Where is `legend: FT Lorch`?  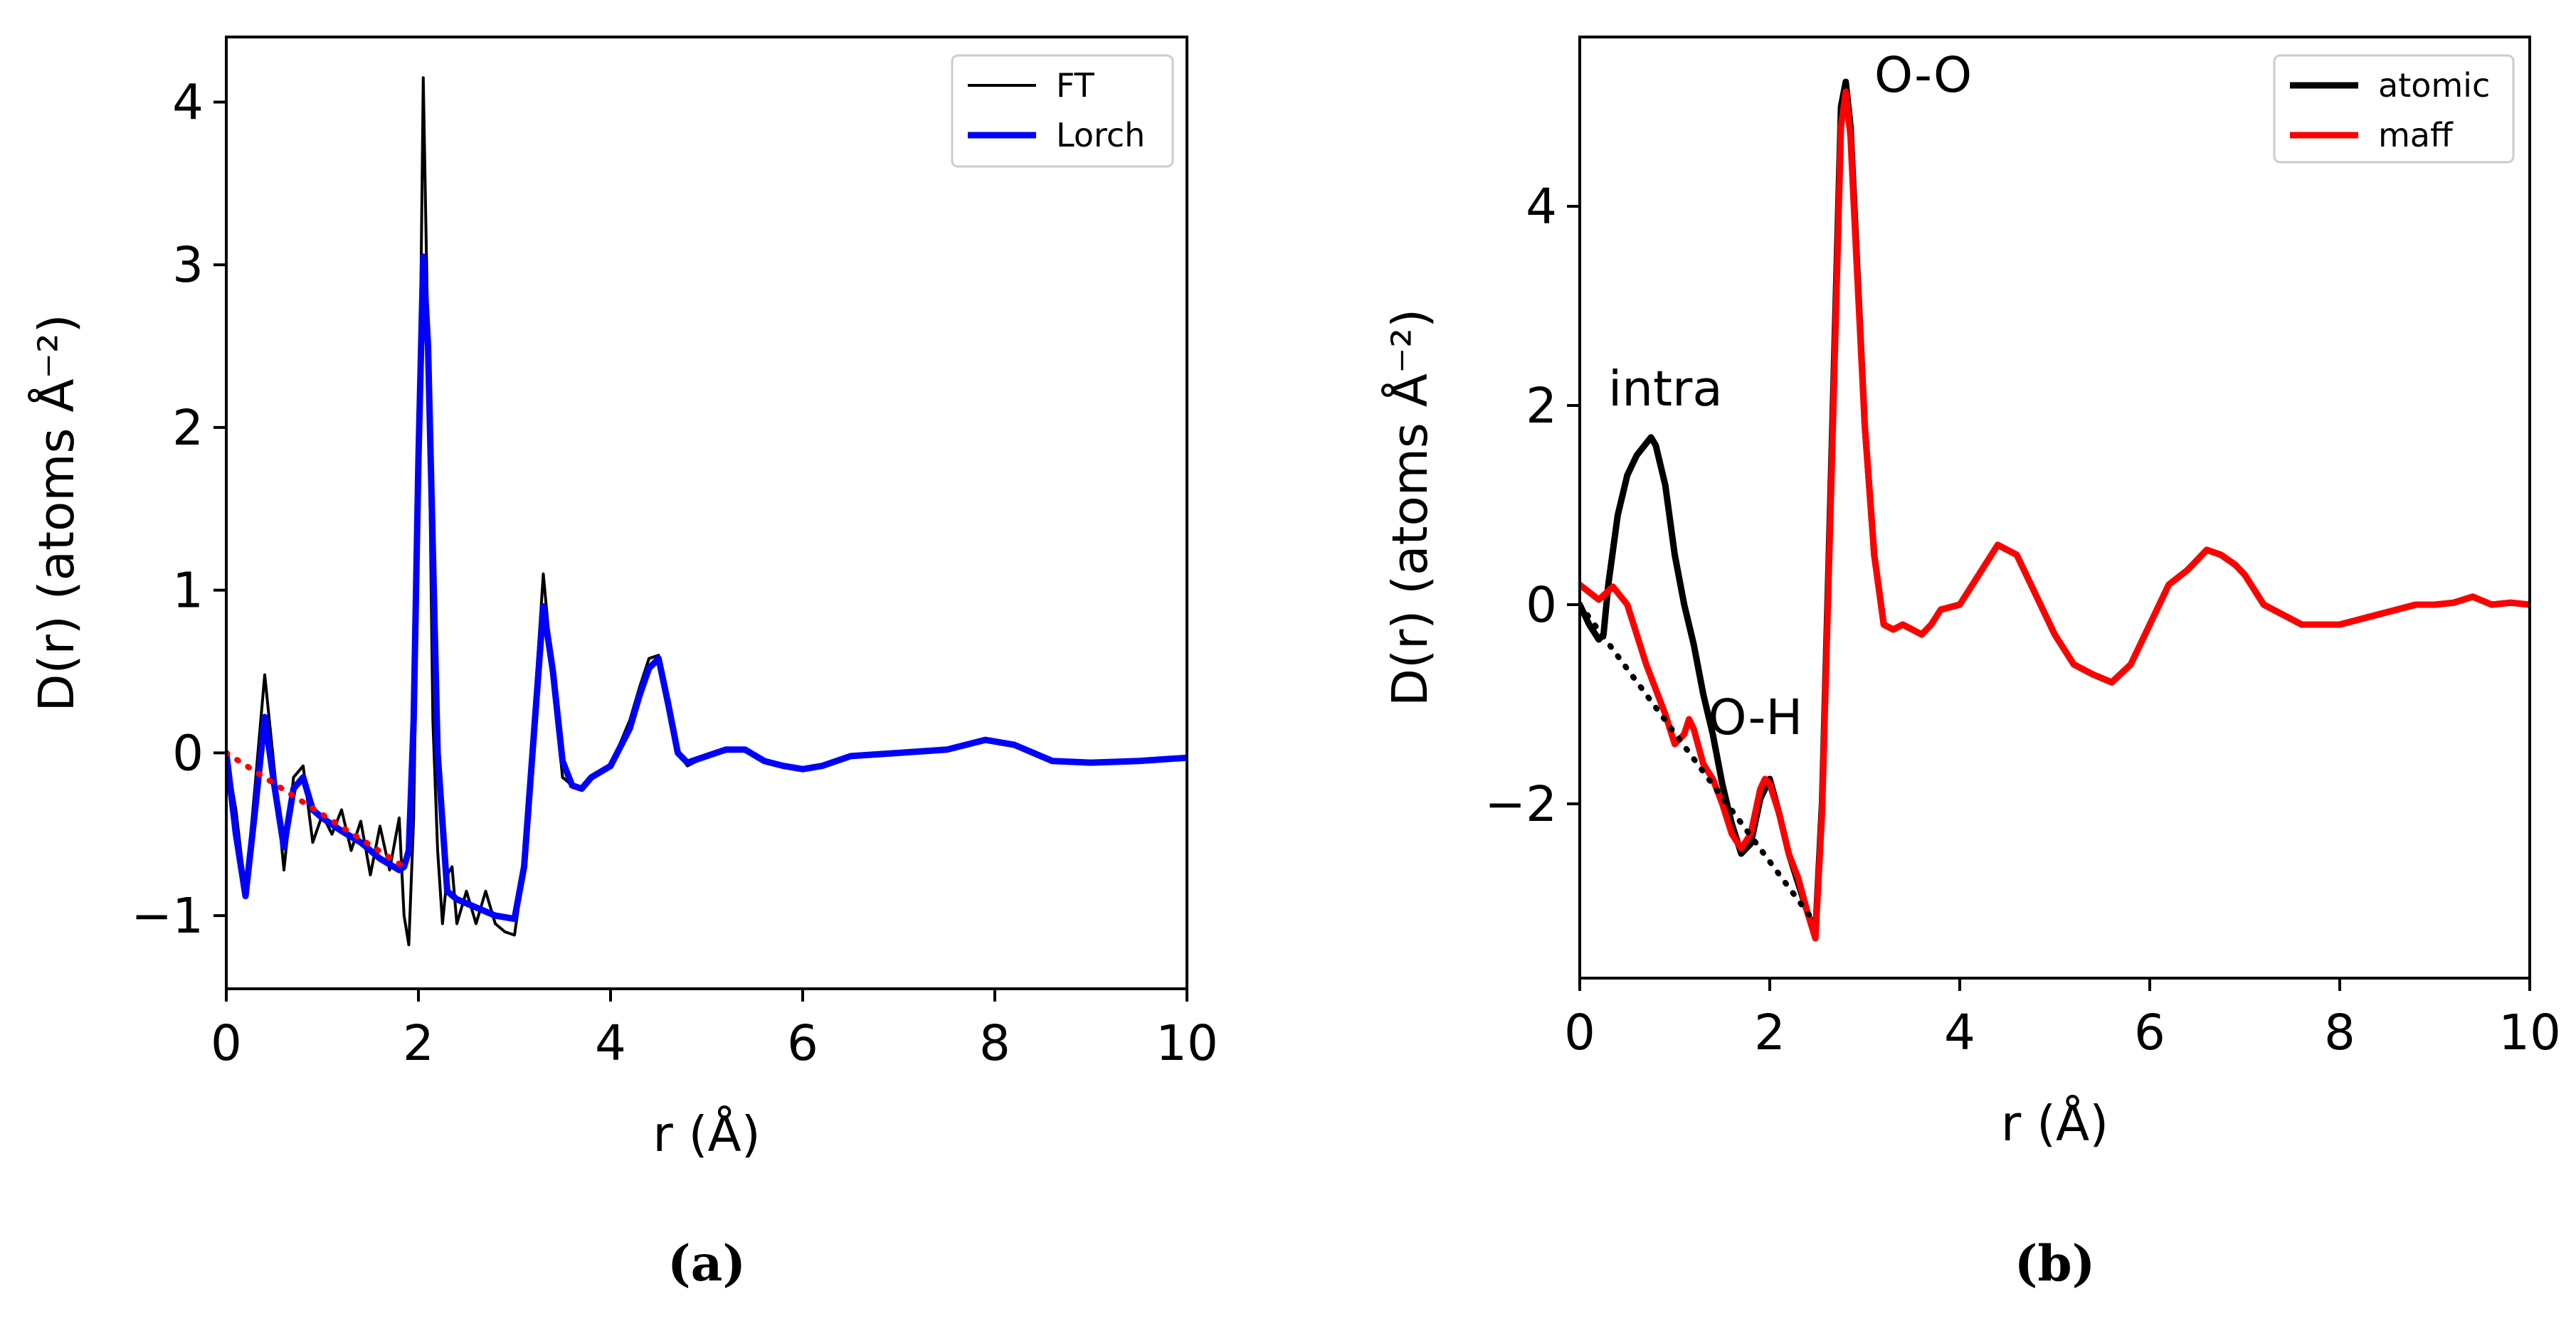 legend: FT Lorch is located at coordinates (1062, 111).